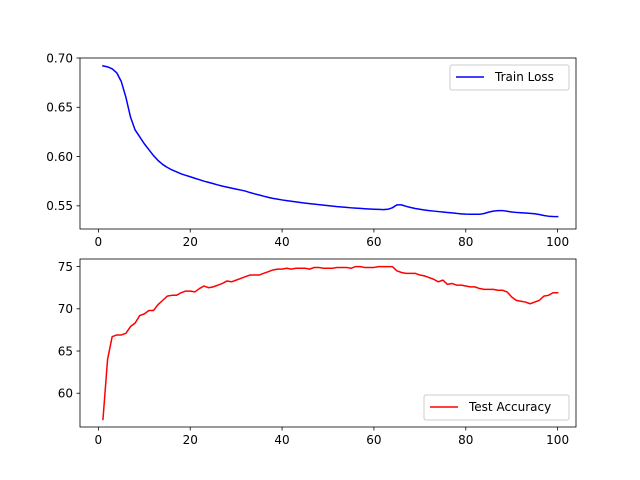 The height and width of the screenshot is (480, 640). What do you see at coordinates (65, 309) in the screenshot?
I see `test-accuracy-y-tick-label: 70` at bounding box center [65, 309].